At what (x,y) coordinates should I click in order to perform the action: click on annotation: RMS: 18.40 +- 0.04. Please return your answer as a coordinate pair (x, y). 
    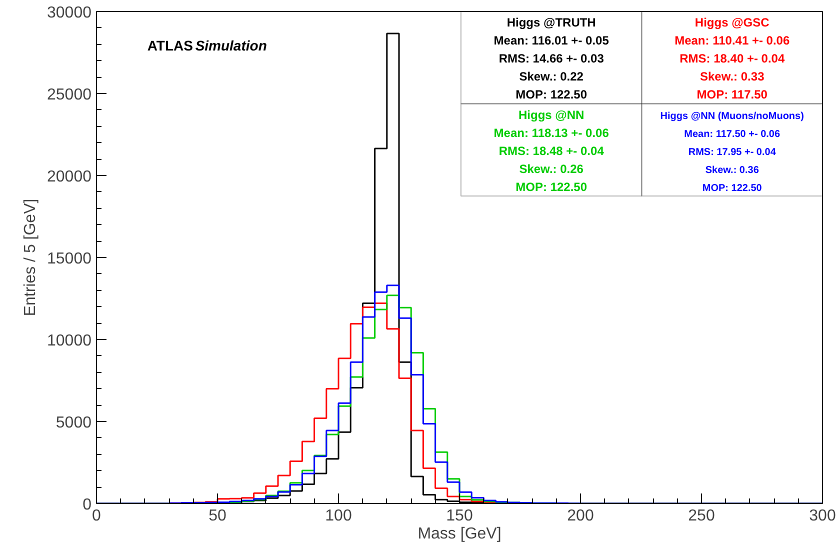
    Looking at the image, I should click on (732, 59).